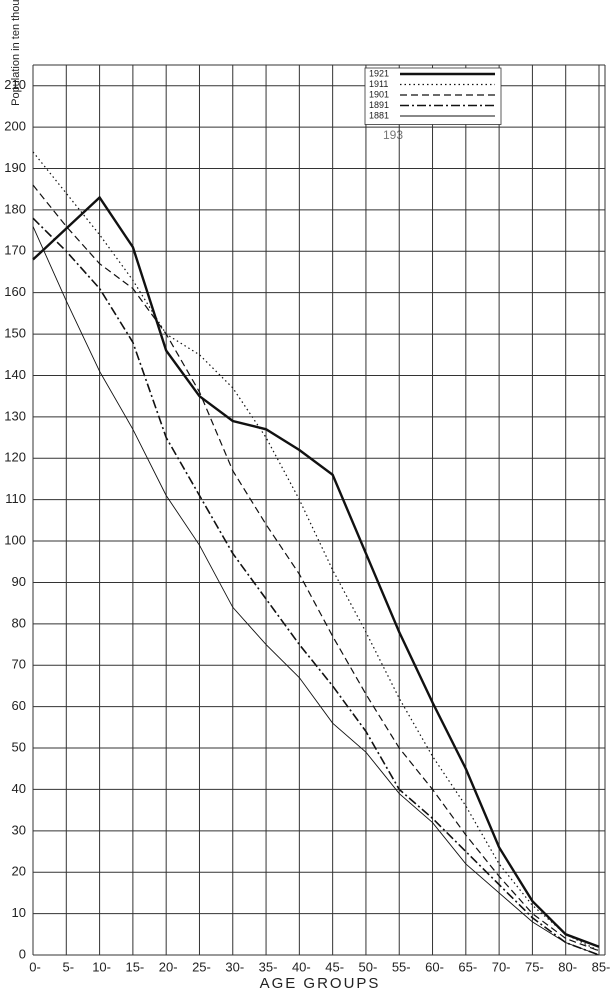 The width and height of the screenshot is (613, 992). What do you see at coordinates (16, 53) in the screenshot?
I see `y-axis-label: Population in ten thousands` at bounding box center [16, 53].